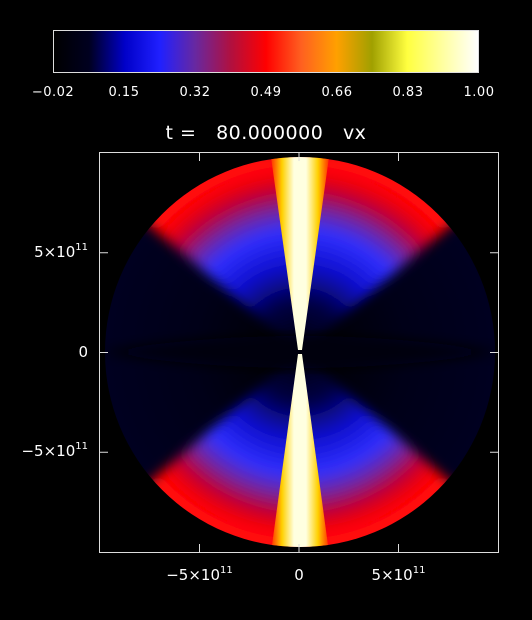 The height and width of the screenshot is (620, 532). I want to click on colorbar-tick-label: 0.66, so click(337, 92).